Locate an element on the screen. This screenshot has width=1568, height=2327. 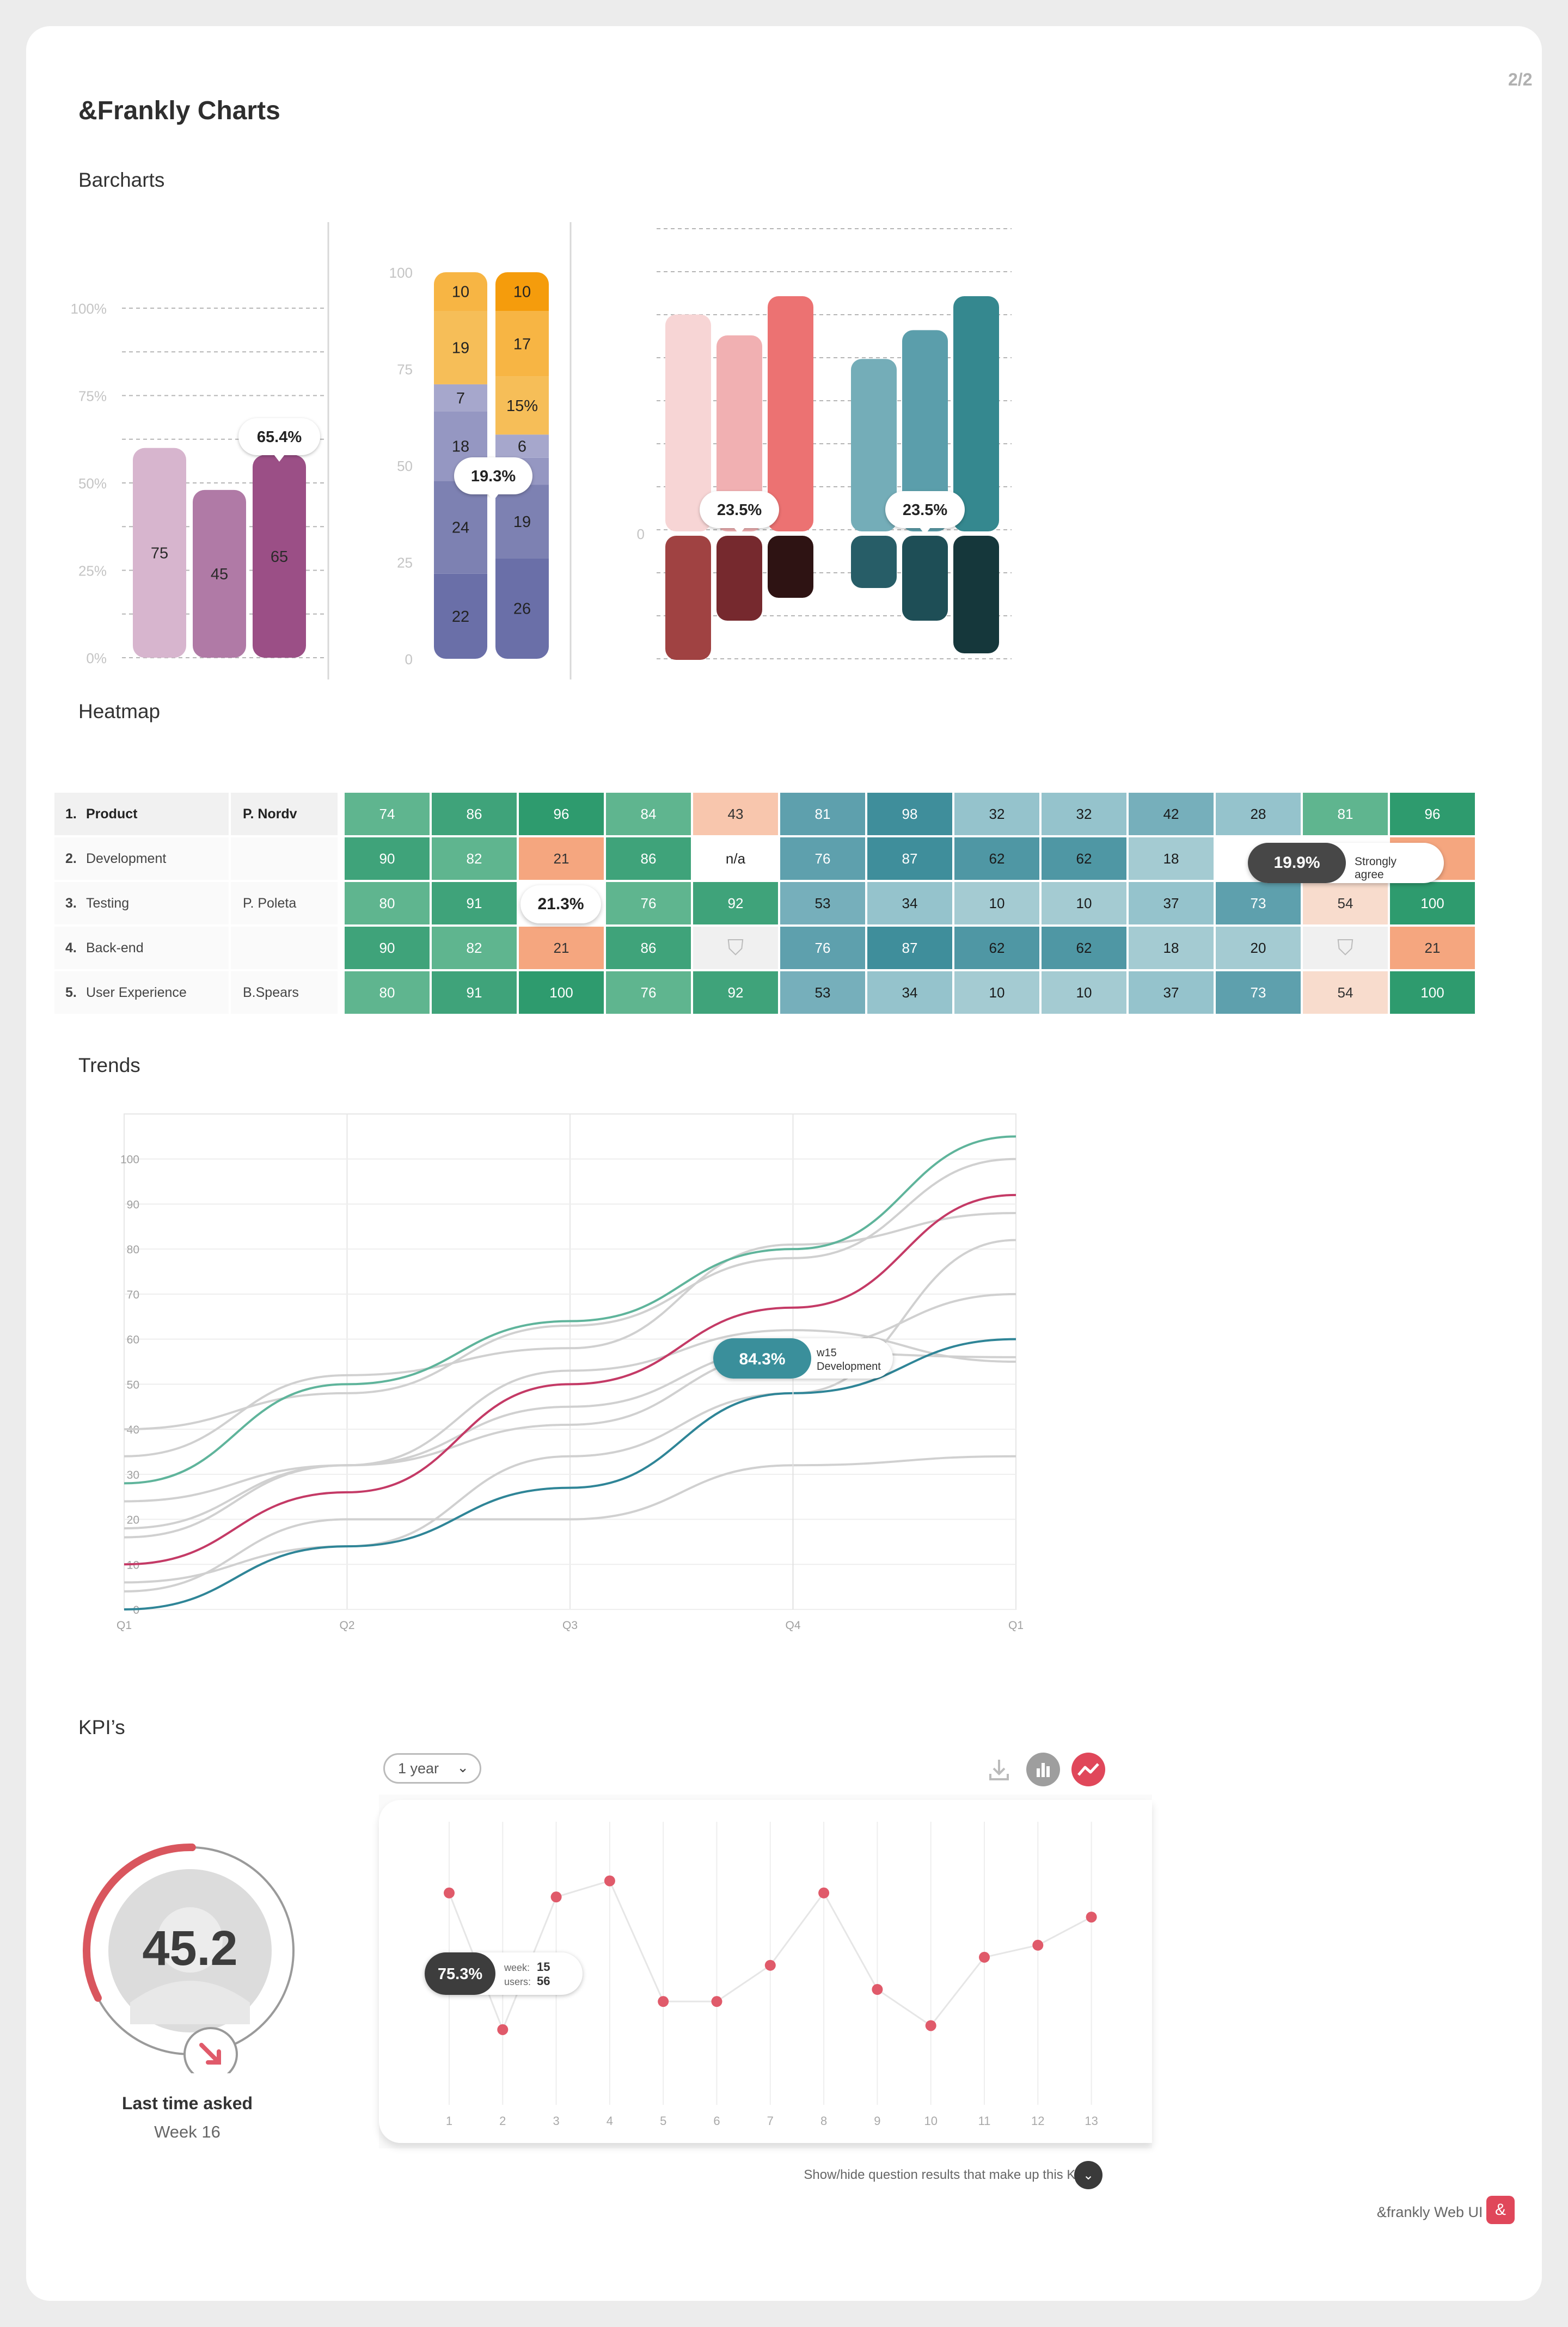
heatmap-cell: 84 is located at coordinates (648, 814).